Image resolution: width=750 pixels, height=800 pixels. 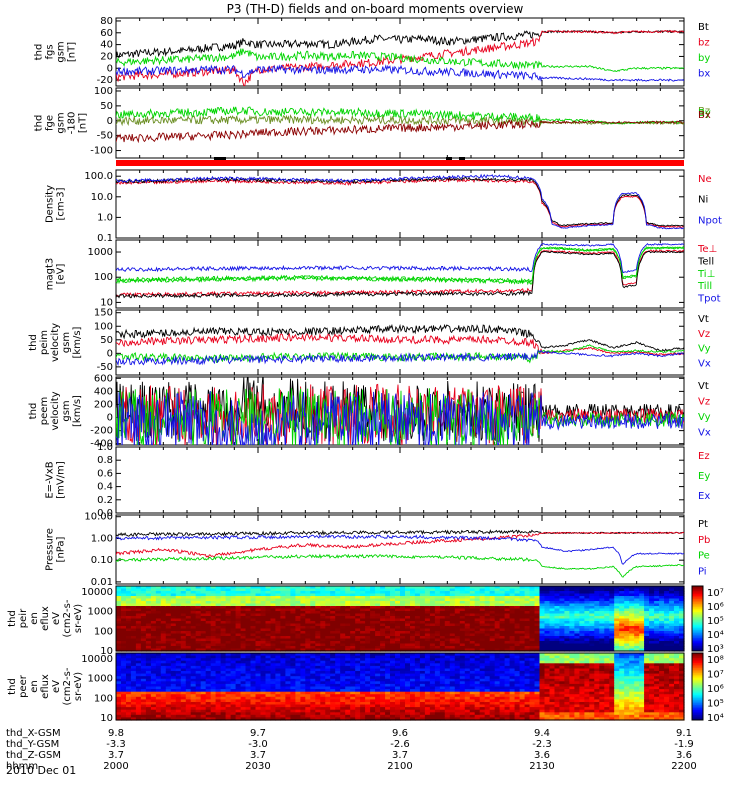 I want to click on ytick-label: 40, so click(x=106, y=45).